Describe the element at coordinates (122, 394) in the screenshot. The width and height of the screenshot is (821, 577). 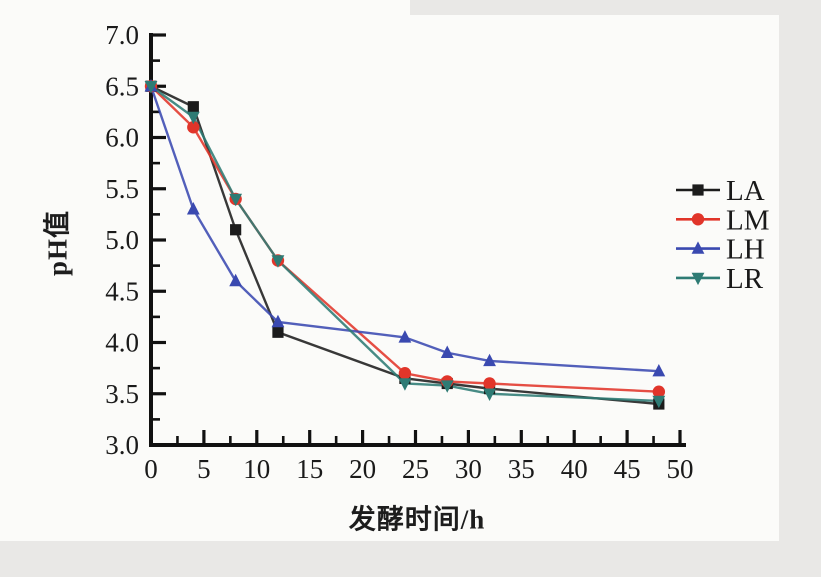
I see `y-tick-label: 3.5` at that location.